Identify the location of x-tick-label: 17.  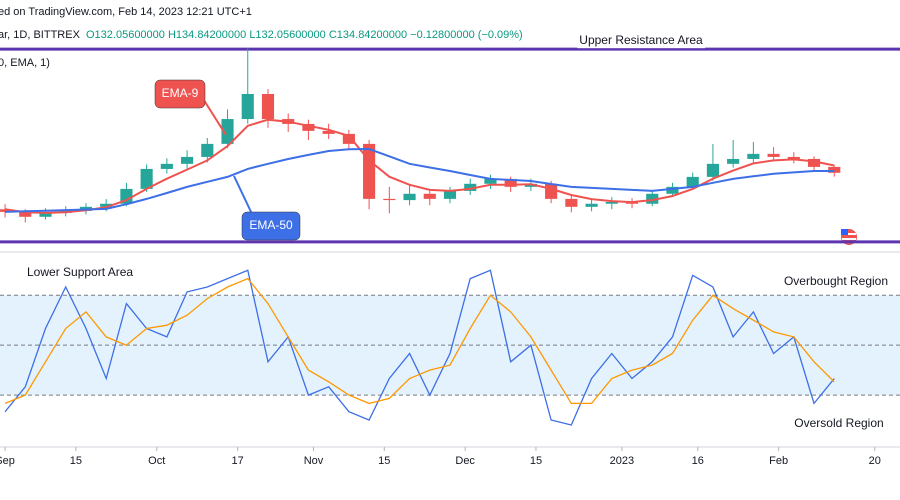
(238, 461).